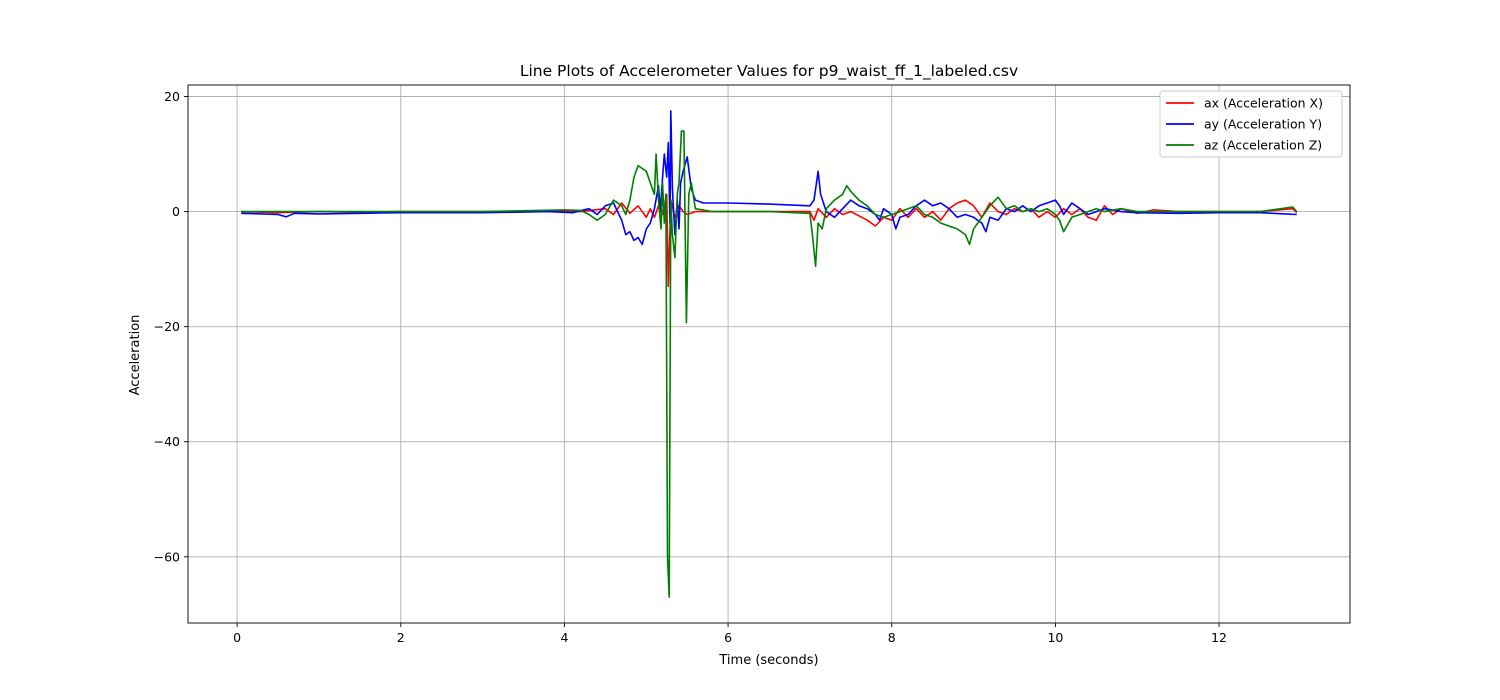 This screenshot has height=700, width=1500. What do you see at coordinates (1055, 637) in the screenshot?
I see `x-tick-label: 10` at bounding box center [1055, 637].